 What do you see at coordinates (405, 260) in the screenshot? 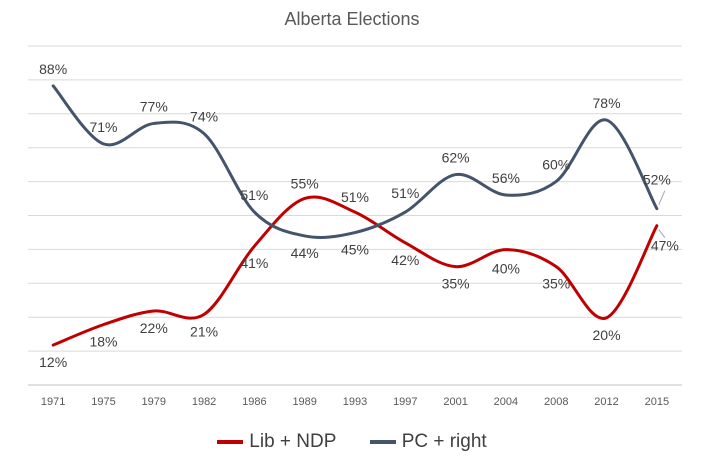
I see `data-label: 42%` at bounding box center [405, 260].